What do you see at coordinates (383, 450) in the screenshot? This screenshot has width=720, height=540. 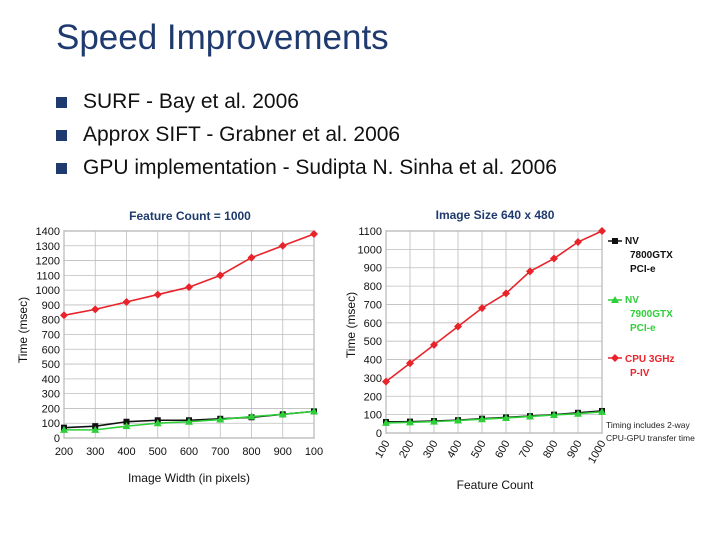 I see `x-tick-label: 100` at bounding box center [383, 450].